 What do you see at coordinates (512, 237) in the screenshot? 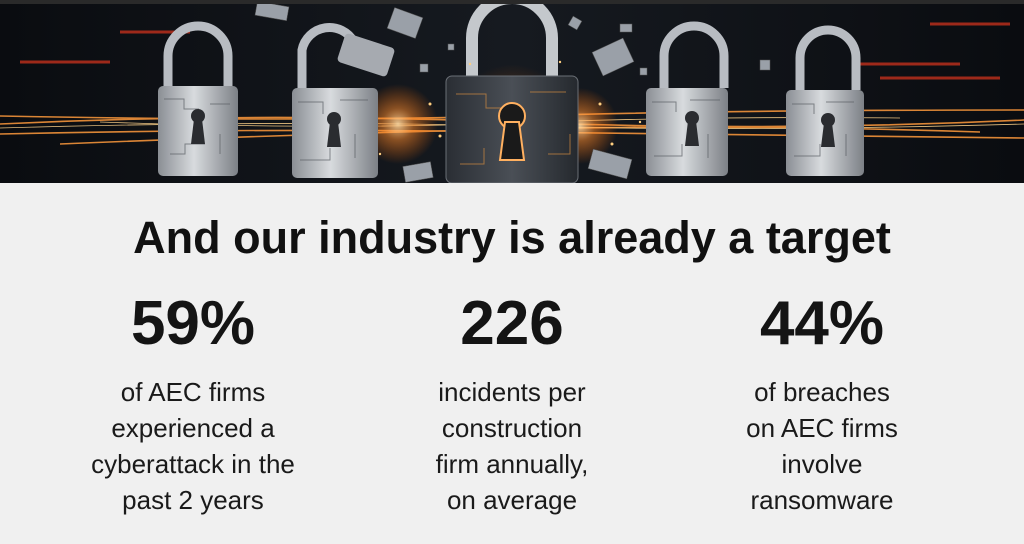
I see `headline: And our industry is already a target` at bounding box center [512, 237].